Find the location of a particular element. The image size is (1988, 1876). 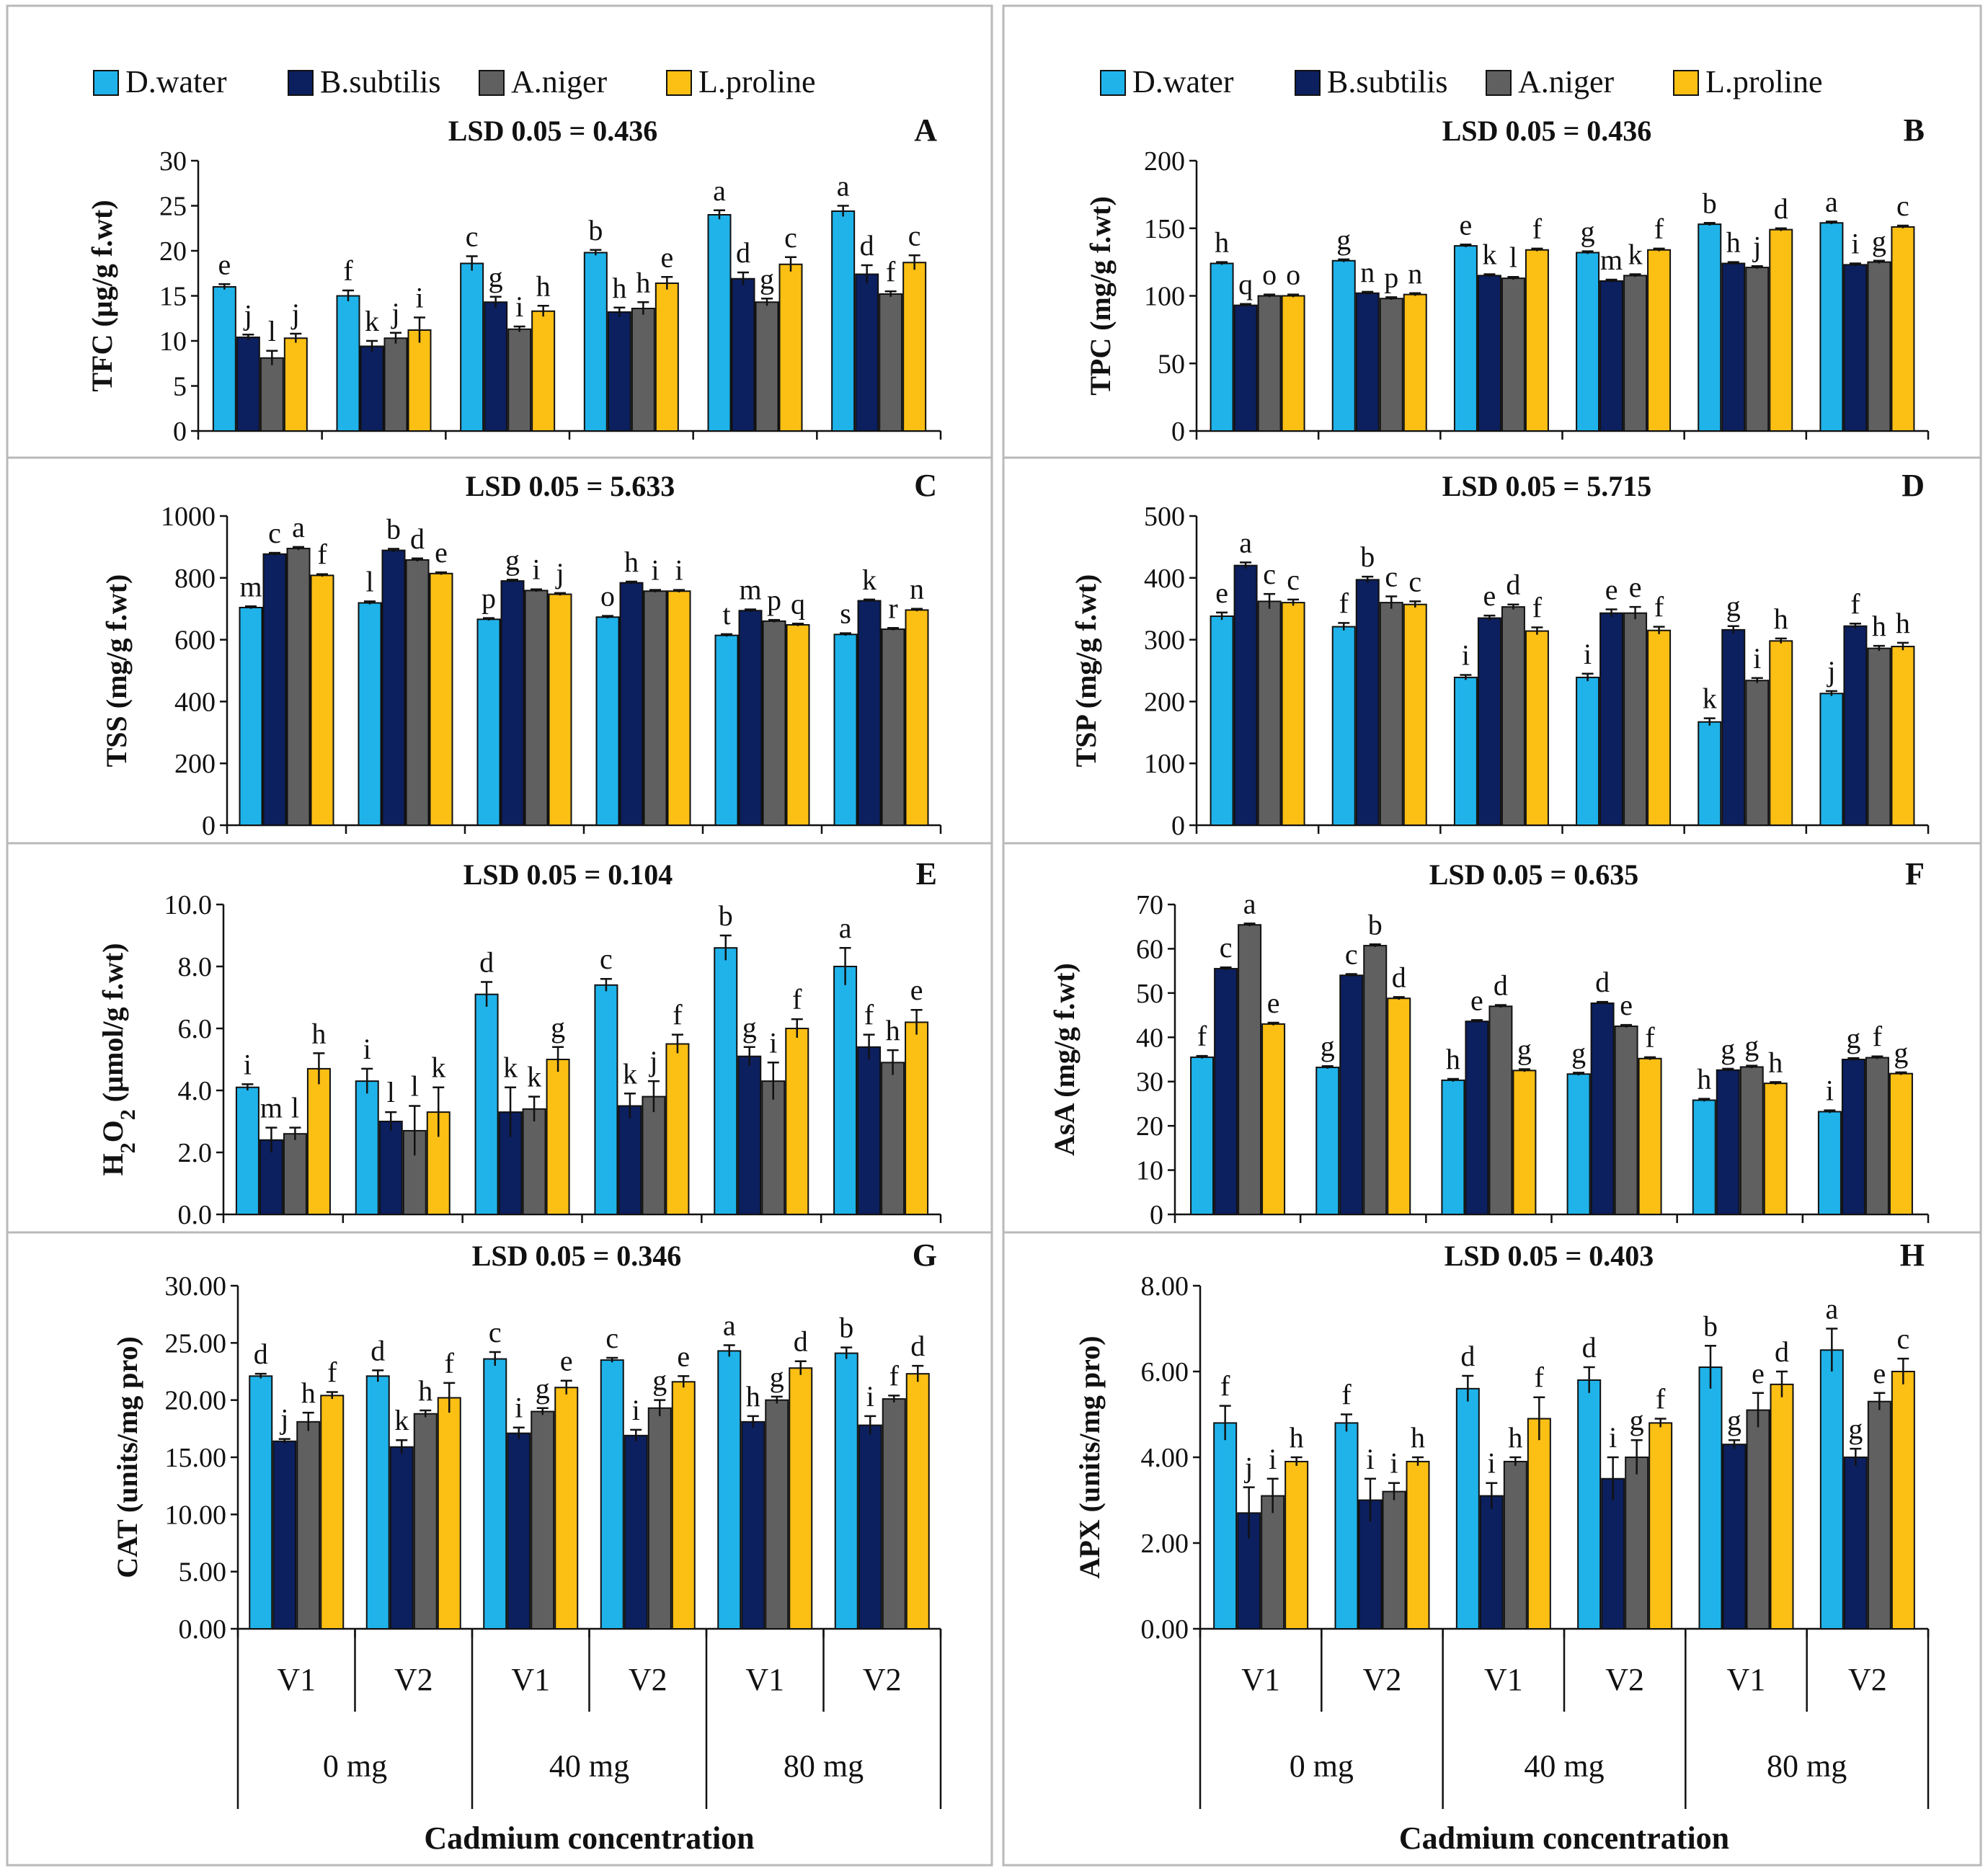

y-tick-label: 25 is located at coordinates (173, 207).